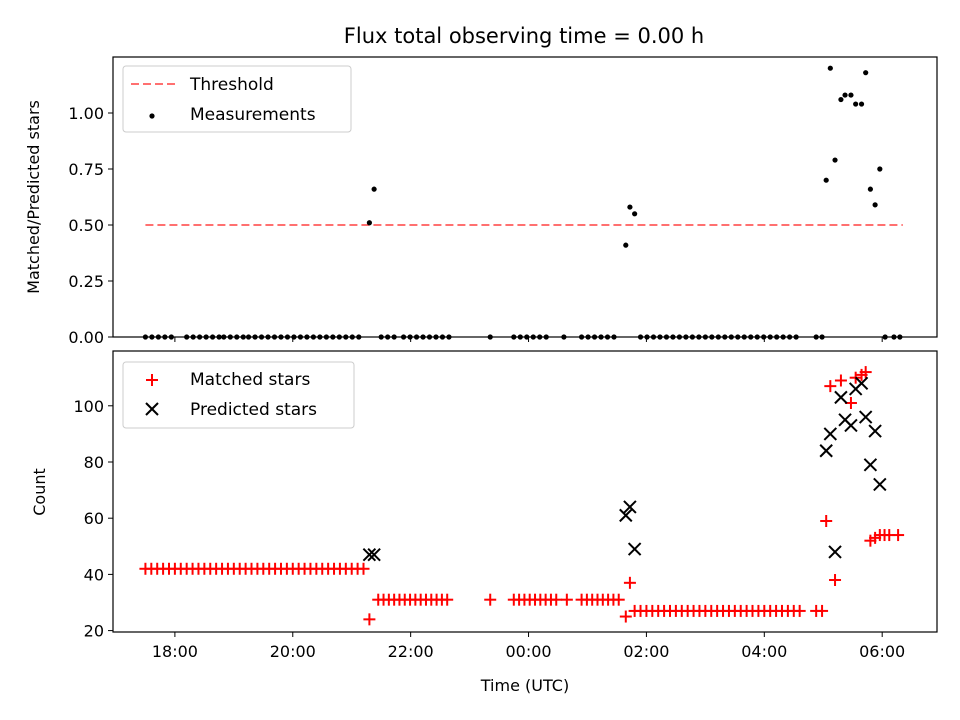 This screenshot has height=720, width=960. What do you see at coordinates (524, 36) in the screenshot?
I see `chart-title: Flux total observing time = 0.00 h` at bounding box center [524, 36].